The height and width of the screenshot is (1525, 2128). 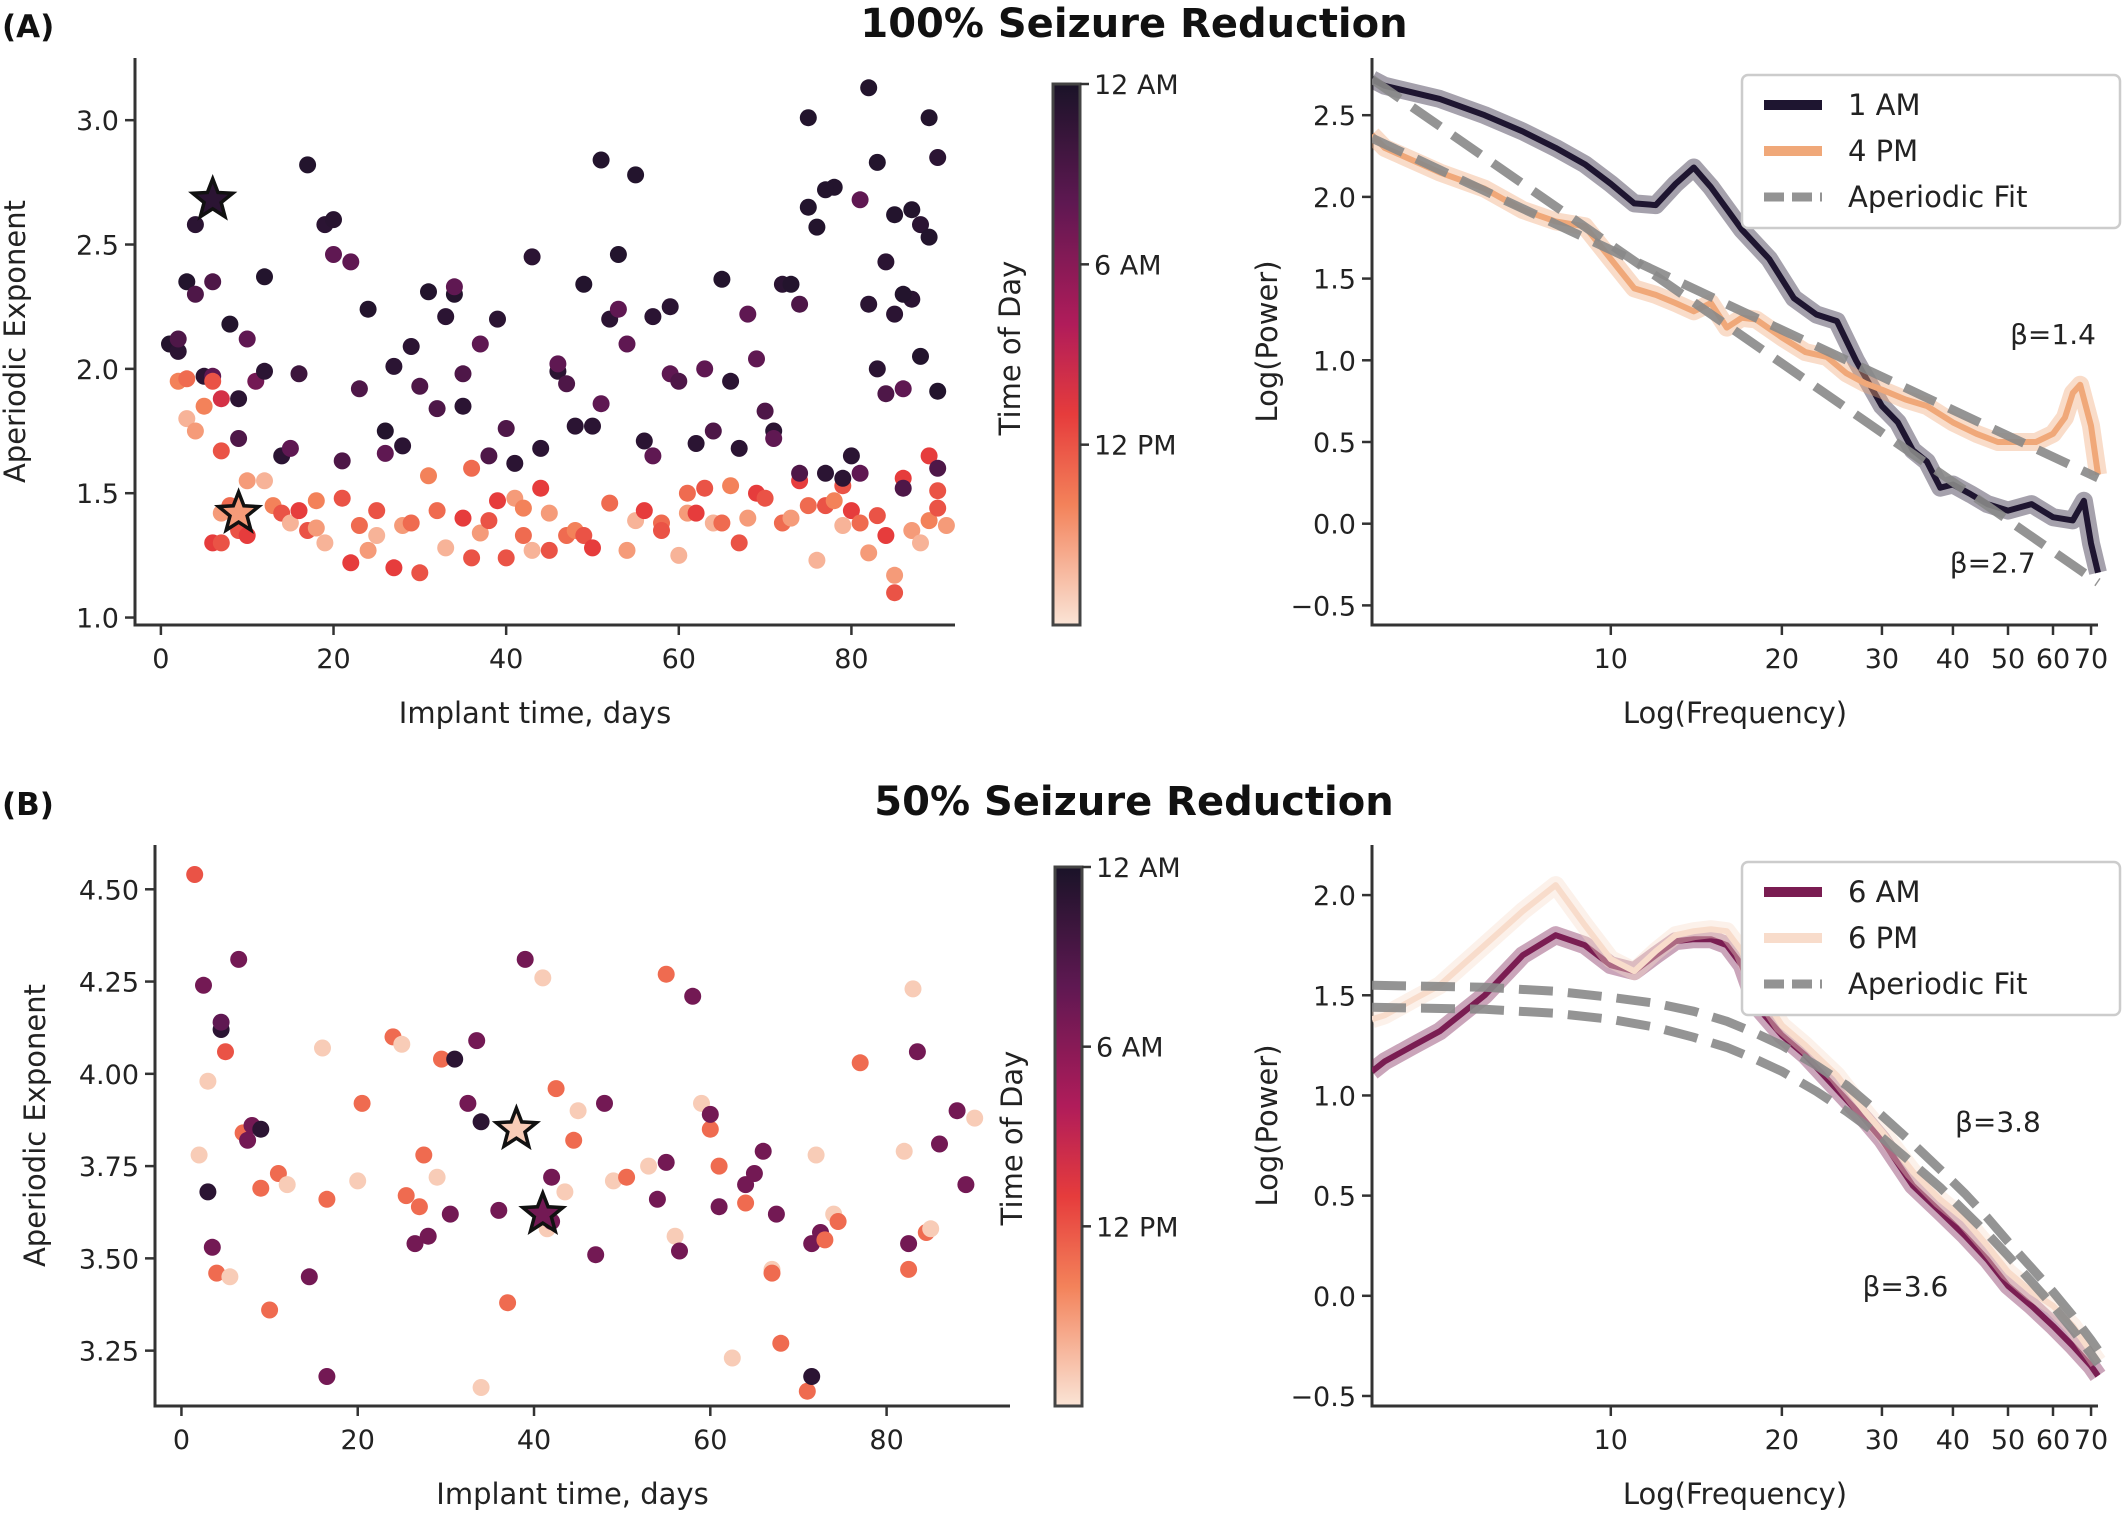 I want to click on x-tick-label: 50, so click(x=2008, y=659).